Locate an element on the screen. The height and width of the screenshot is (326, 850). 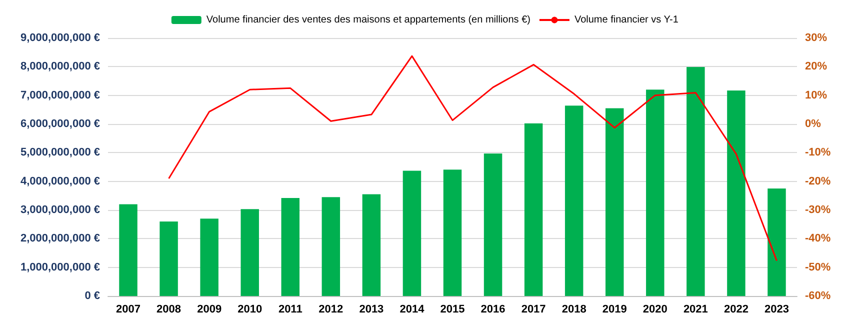
x-tick-label: 2013 is located at coordinates (371, 310).